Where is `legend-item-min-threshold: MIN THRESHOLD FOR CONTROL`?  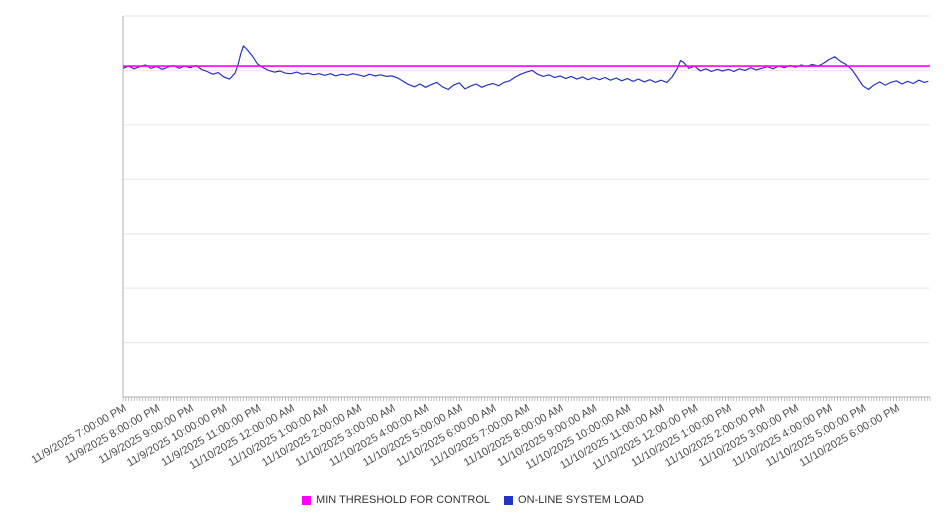
legend-item-min-threshold: MIN THRESHOLD FOR CONTROL is located at coordinates (396, 500).